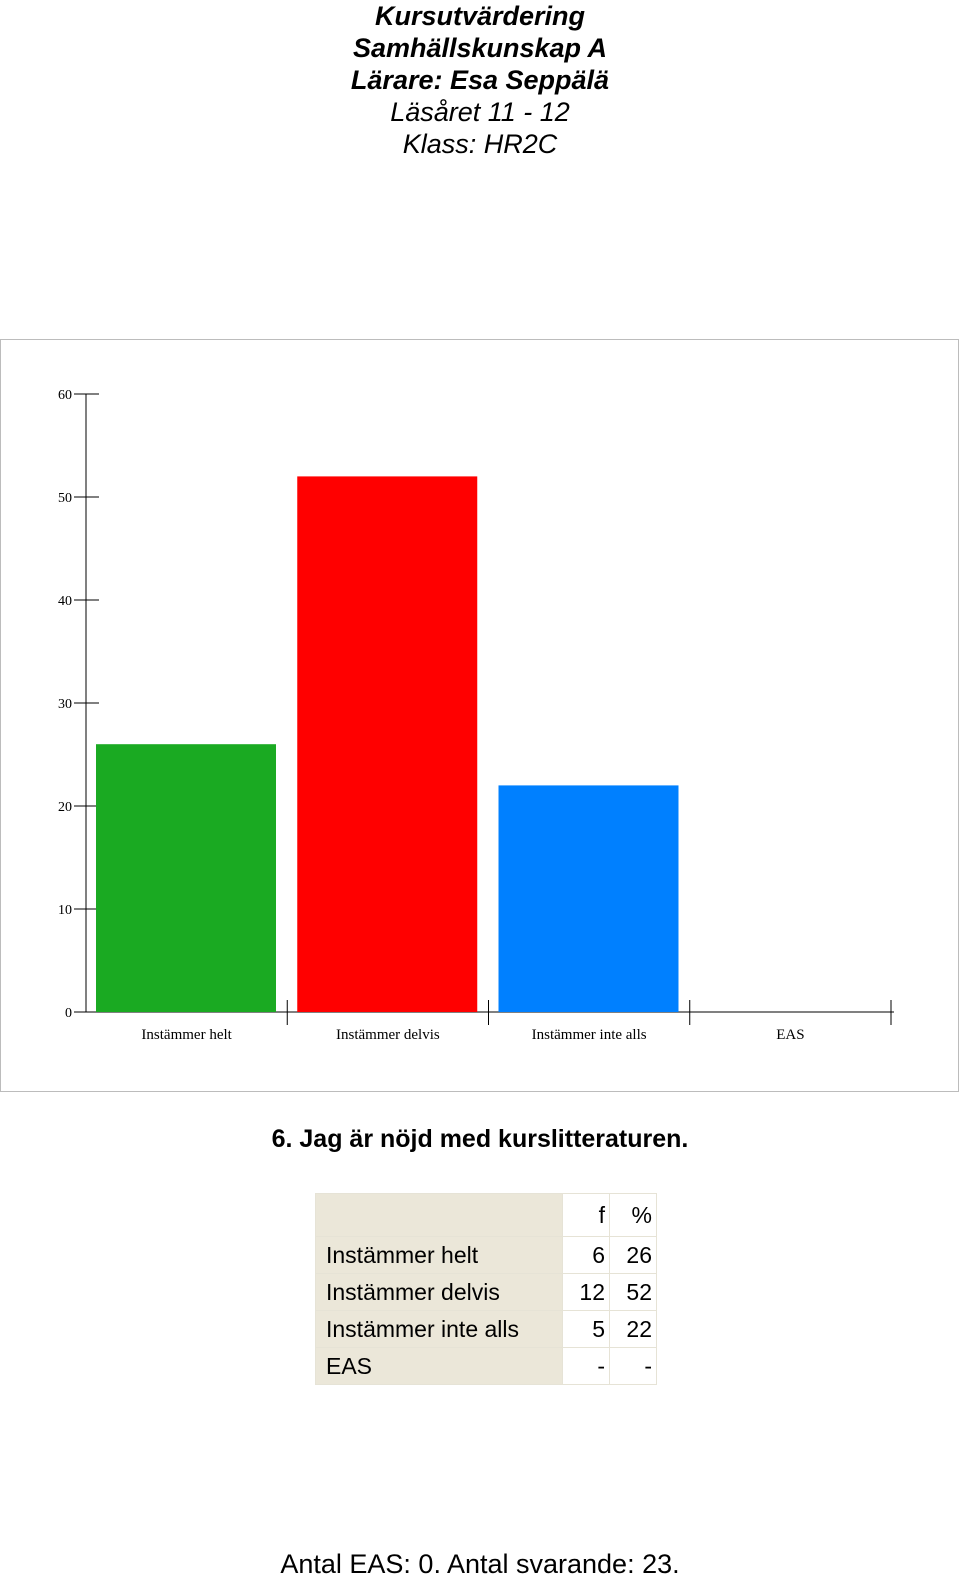  I want to click on response-summary: Antal EAS: 0. Antal svarande: 23., so click(480, 1564).